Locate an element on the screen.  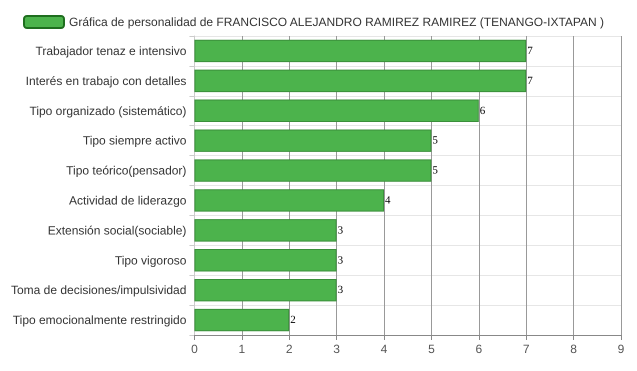
y-tick-label: Tipo siempre activo is located at coordinates (134, 141).